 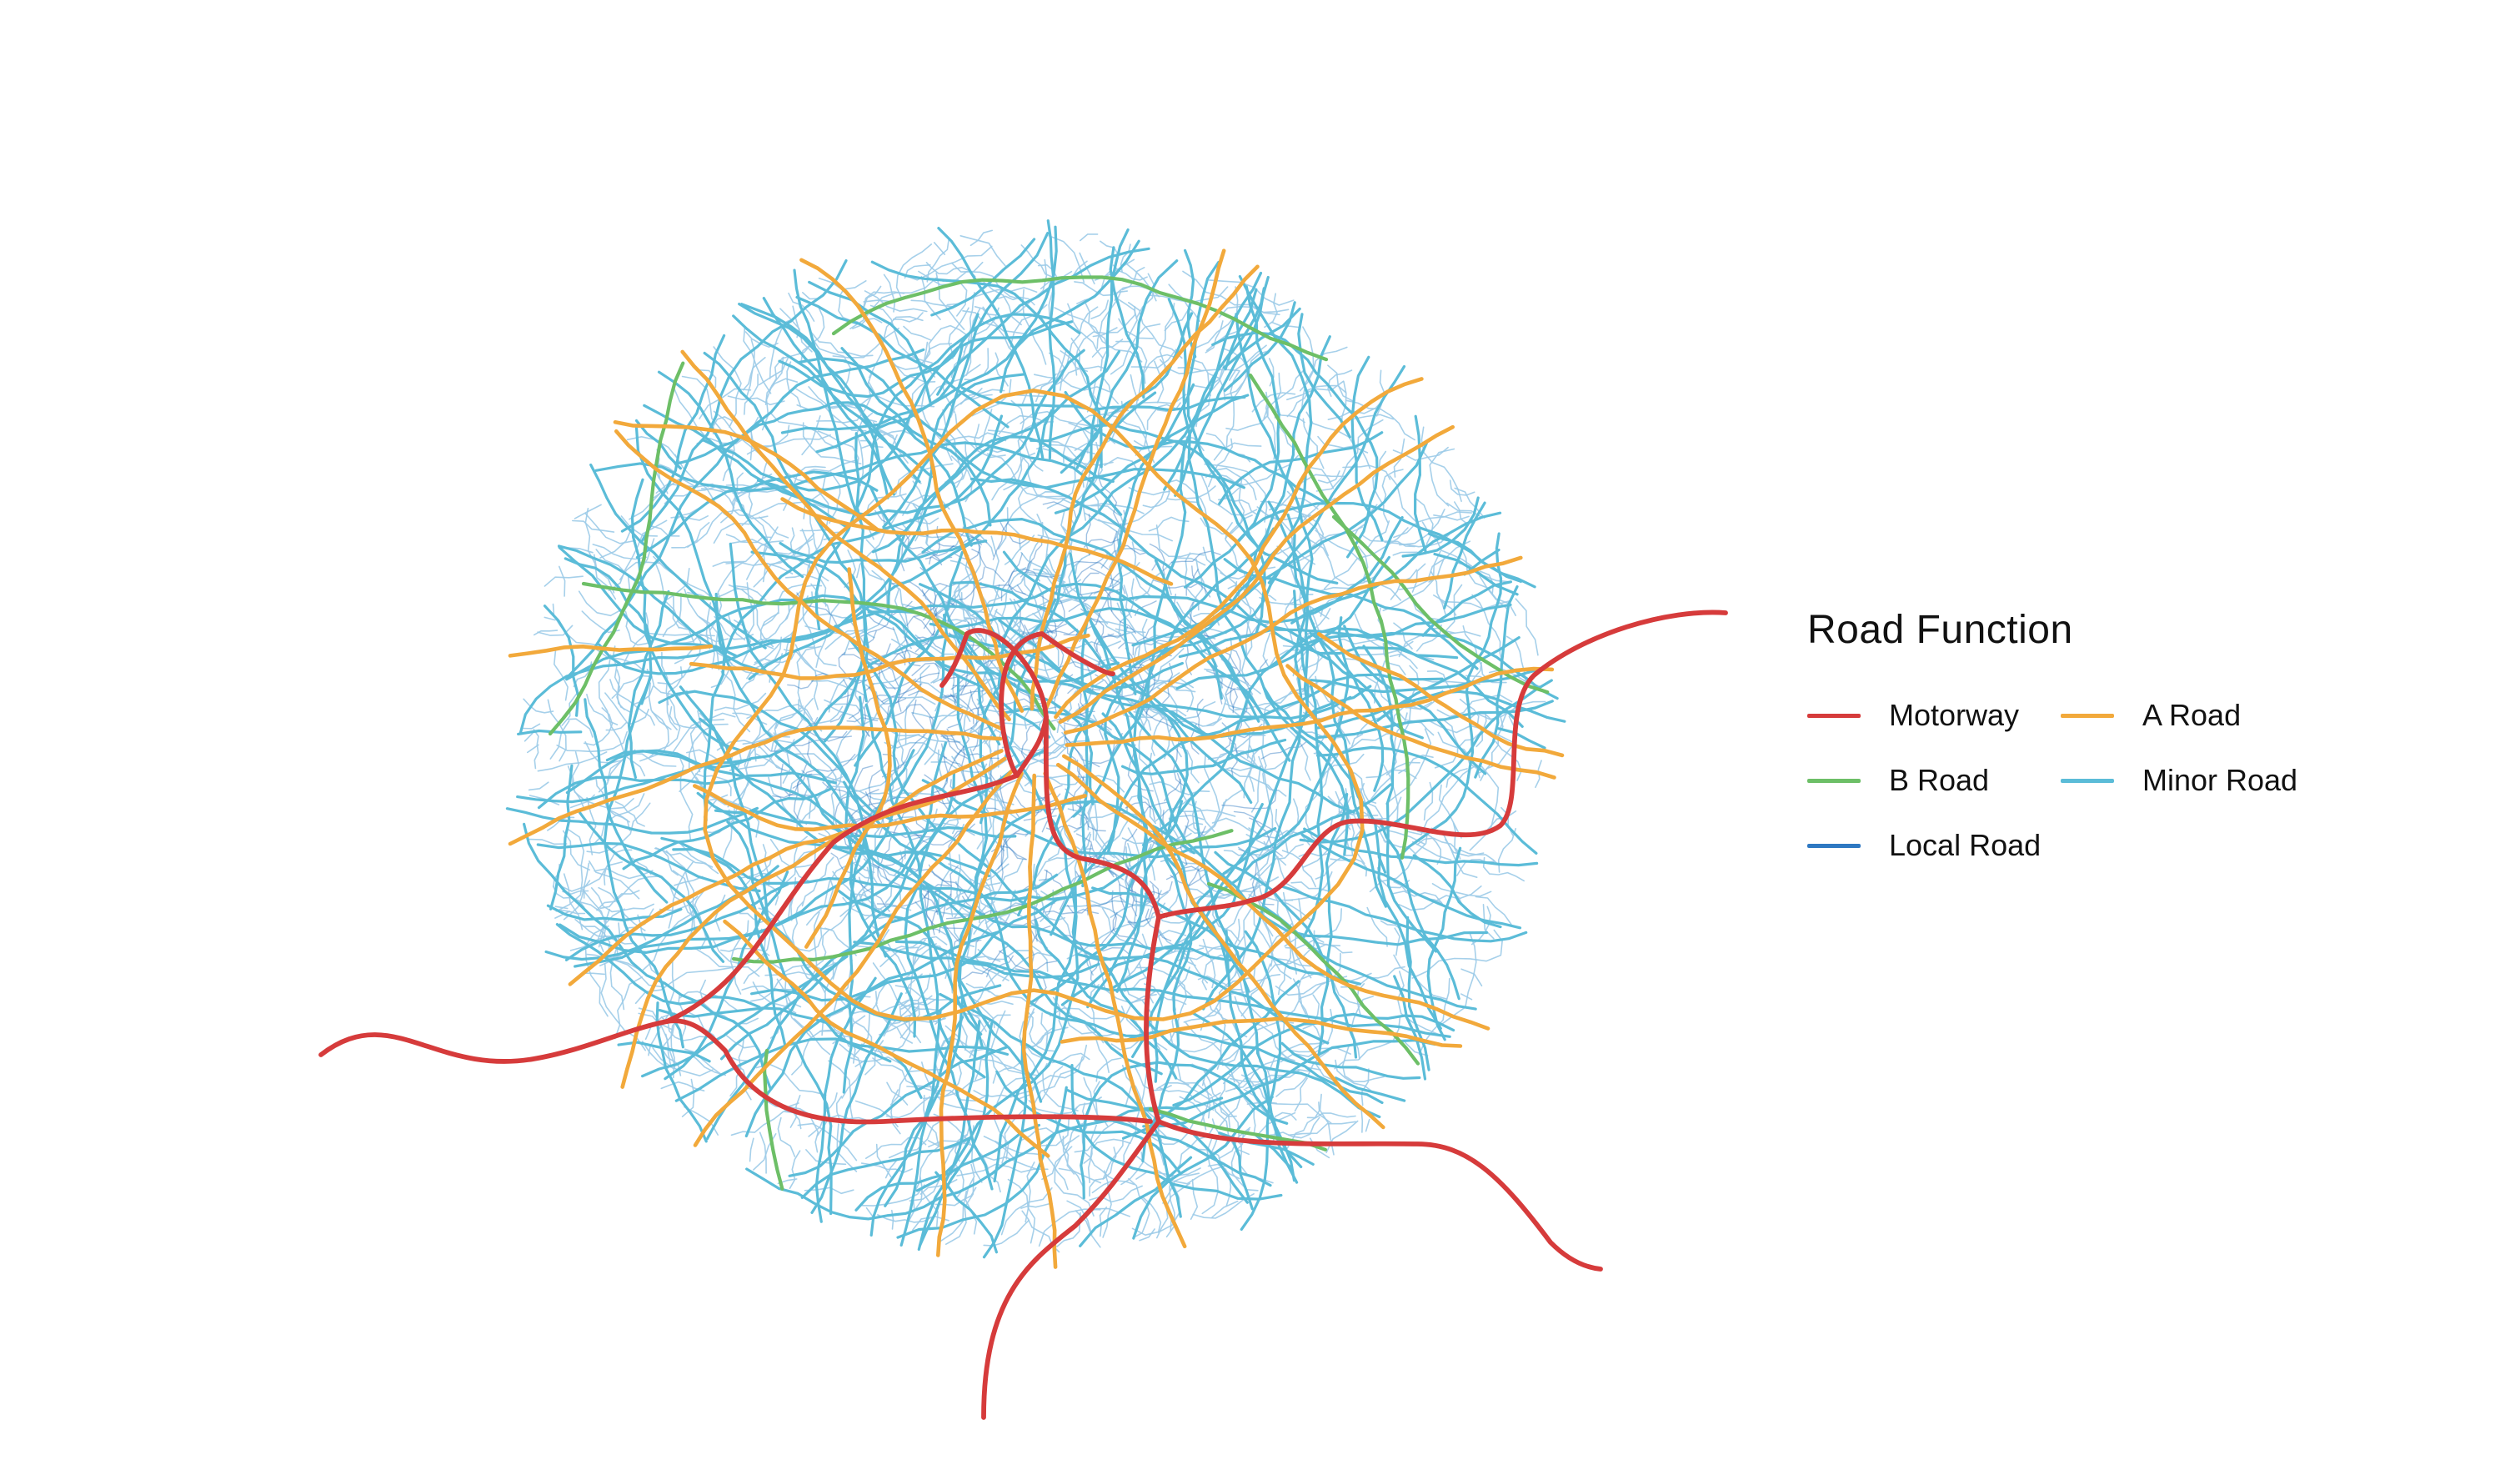 What do you see at coordinates (1932, 715) in the screenshot?
I see `legend-item-motorway: Motorway` at bounding box center [1932, 715].